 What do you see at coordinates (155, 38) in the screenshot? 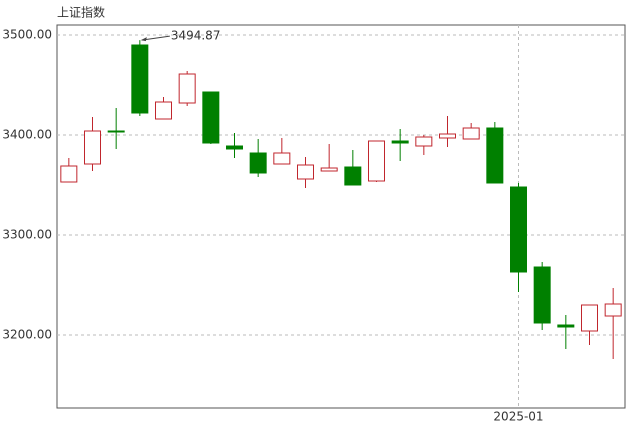
I see `annotation-arrow` at bounding box center [155, 38].